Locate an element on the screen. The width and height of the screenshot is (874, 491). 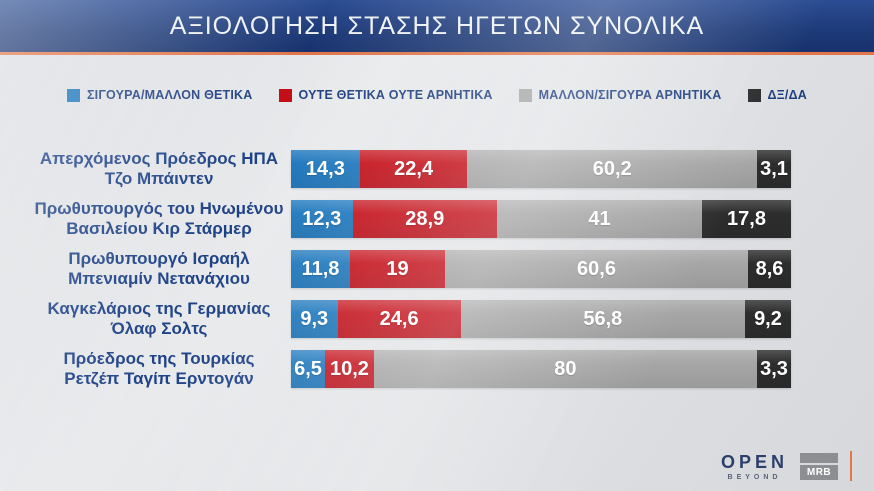
bar-value-label: 28,9 is located at coordinates (425, 218).